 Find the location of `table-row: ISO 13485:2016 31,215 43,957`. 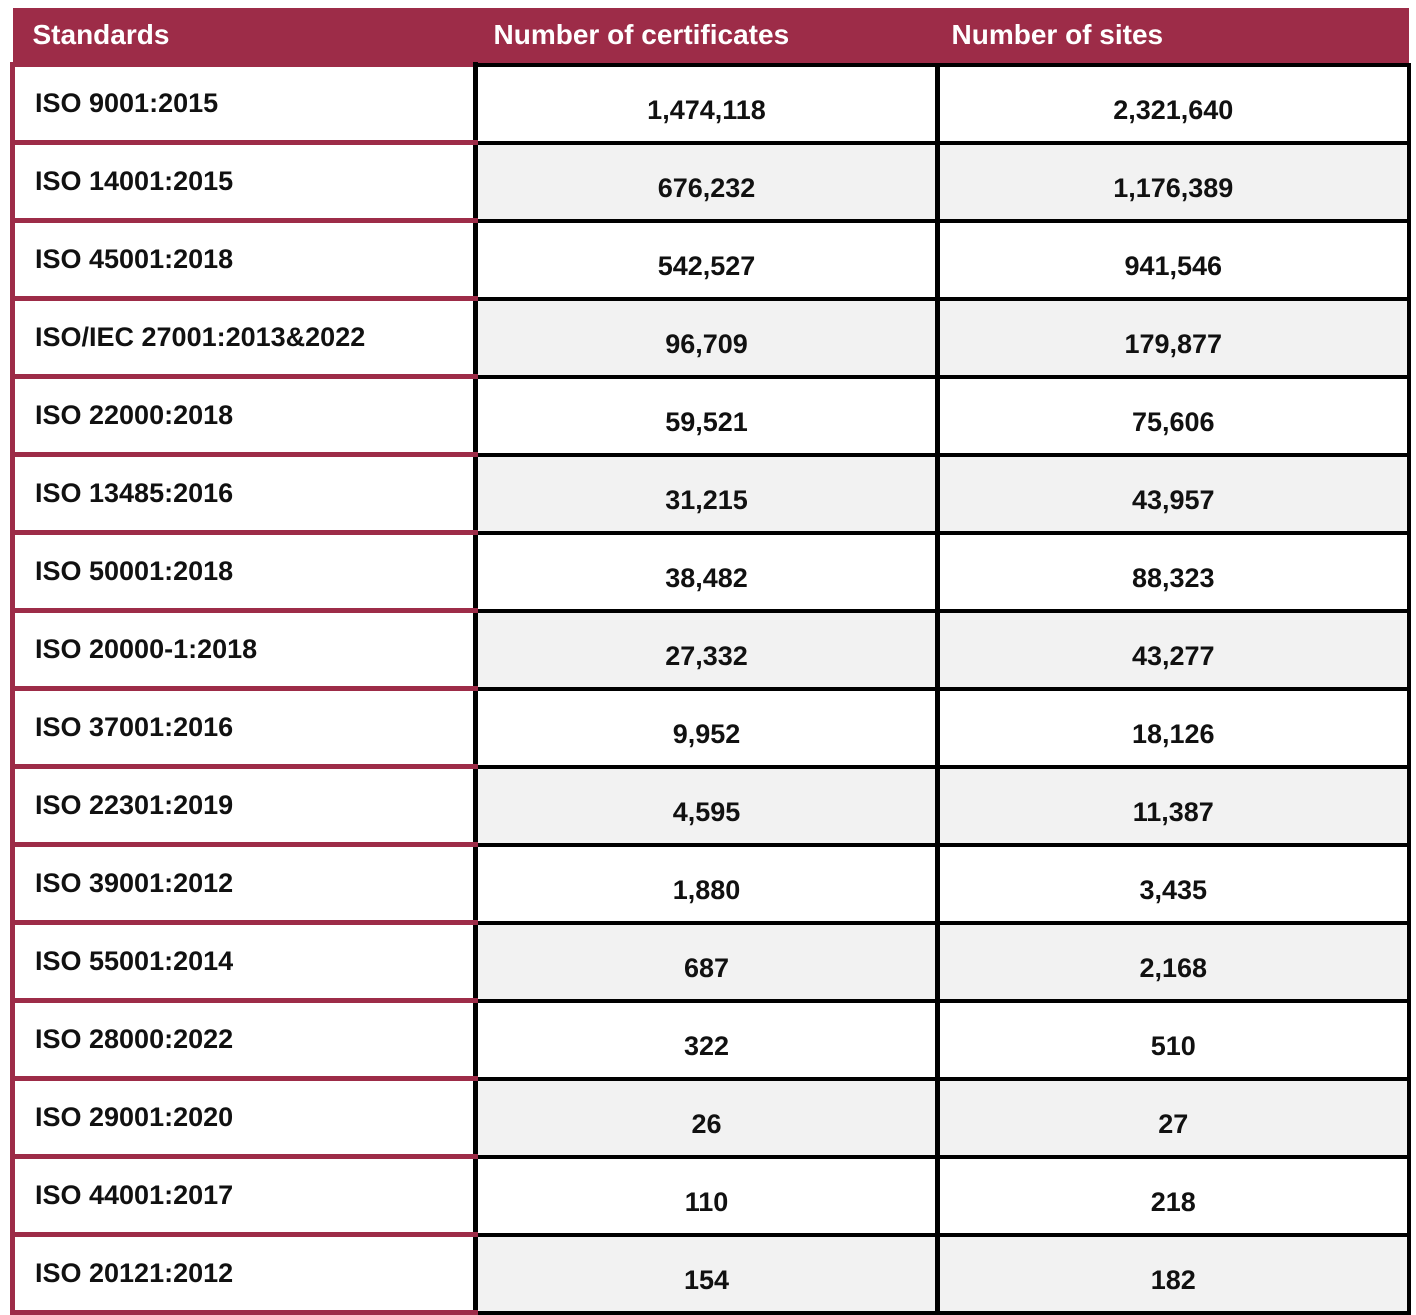

table-row: ISO 13485:2016 31,215 43,957 is located at coordinates (710, 493).